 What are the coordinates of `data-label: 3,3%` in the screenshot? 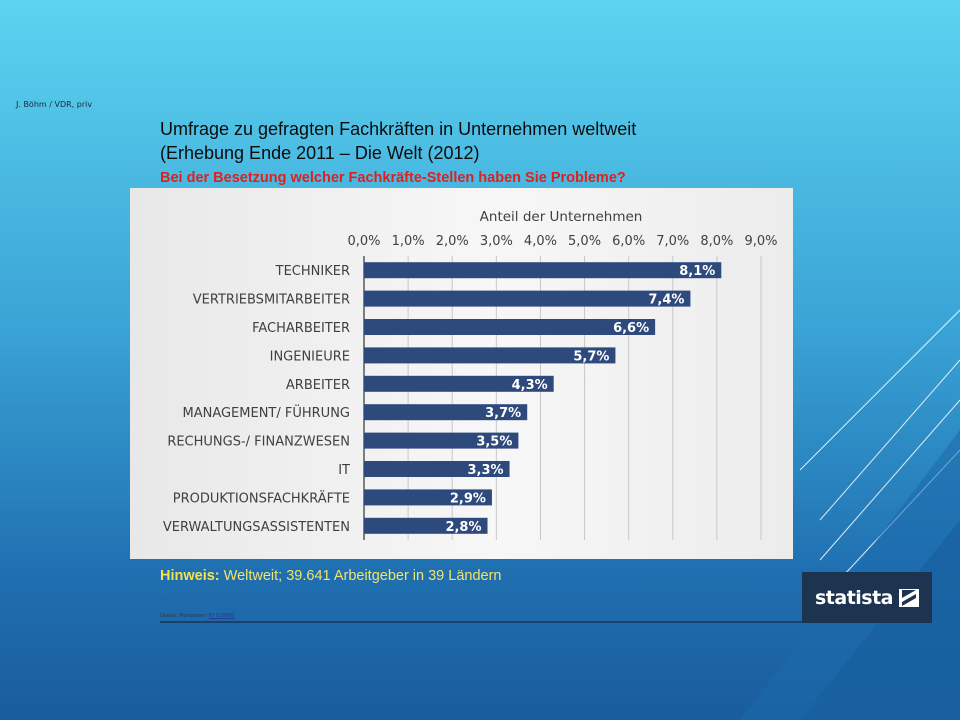 It's located at (486, 470).